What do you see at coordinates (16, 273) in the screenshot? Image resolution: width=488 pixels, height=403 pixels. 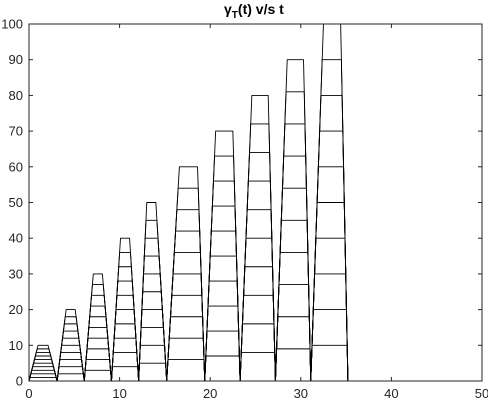 I see `y-tick-label: 30` at bounding box center [16, 273].